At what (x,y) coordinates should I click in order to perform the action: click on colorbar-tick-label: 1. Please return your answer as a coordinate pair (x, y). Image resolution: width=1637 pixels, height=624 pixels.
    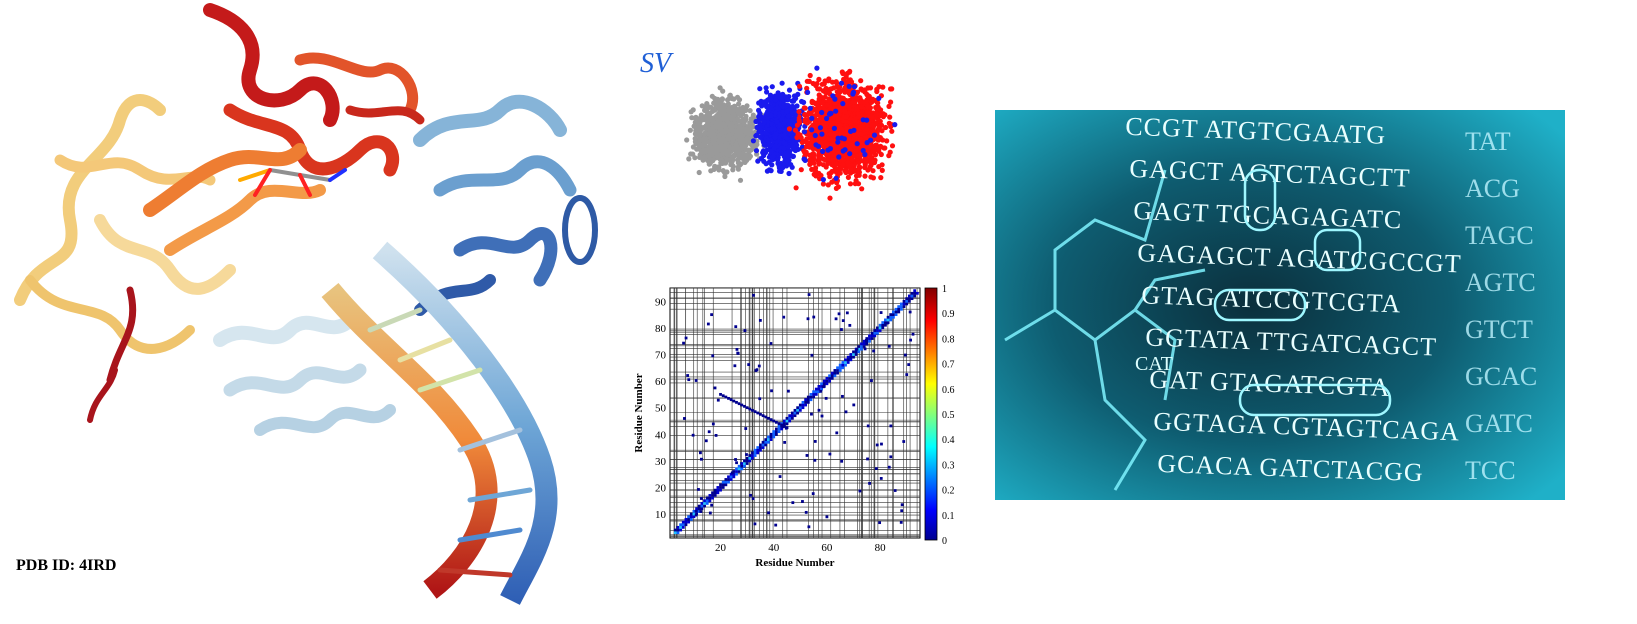
    Looking at the image, I should click on (944, 289).